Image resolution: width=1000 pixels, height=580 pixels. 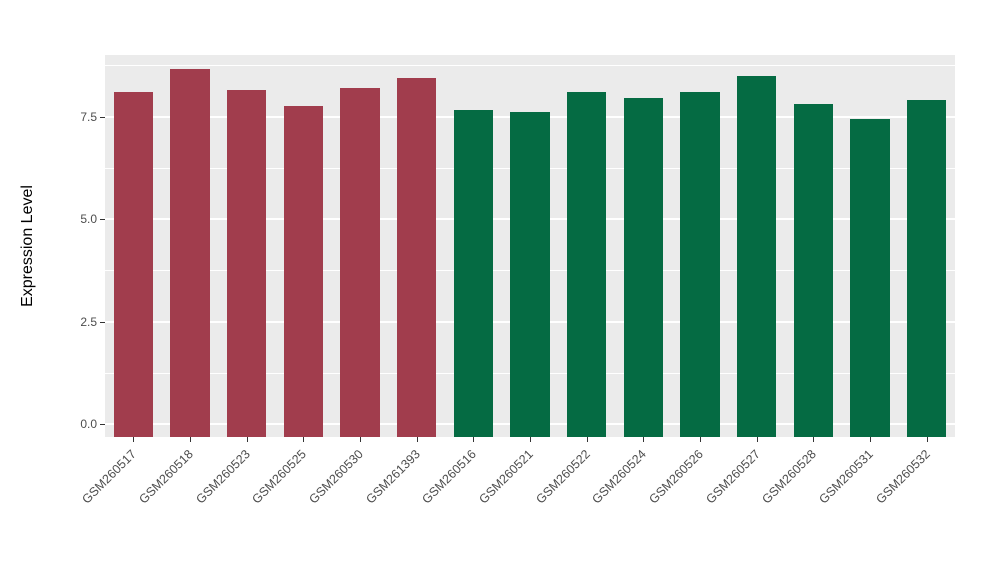 I want to click on bar-GSM260530, so click(x=360, y=262).